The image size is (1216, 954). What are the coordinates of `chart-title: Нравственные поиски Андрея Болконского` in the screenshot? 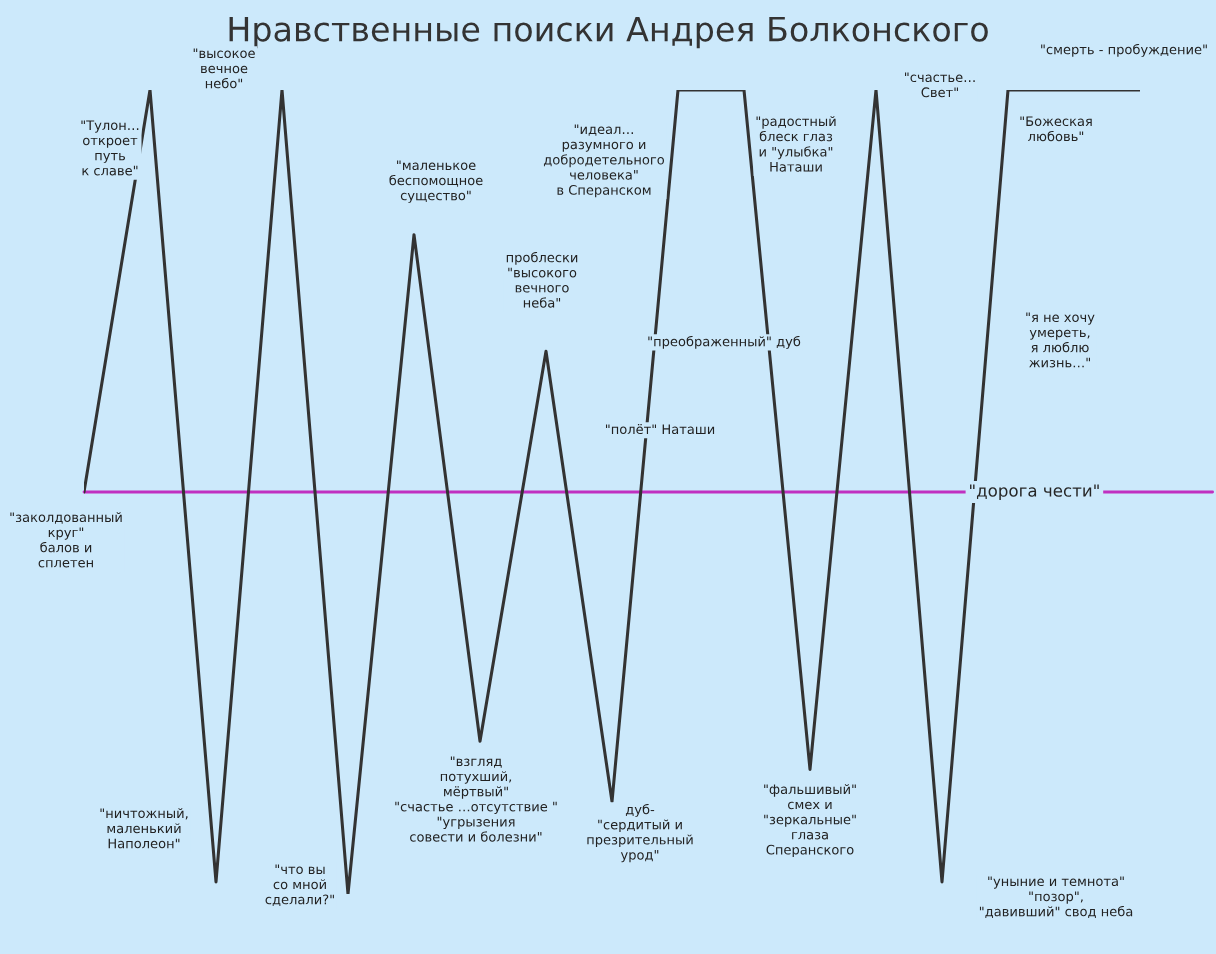 It's located at (608, 32).